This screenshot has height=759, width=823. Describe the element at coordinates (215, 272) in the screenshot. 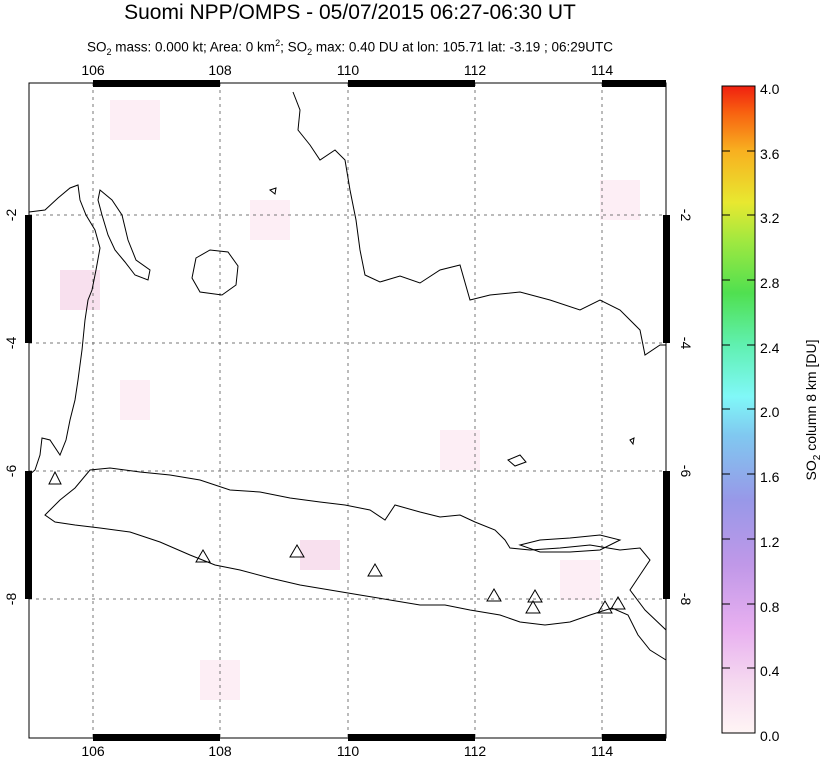

I see `belitung-coast` at that location.